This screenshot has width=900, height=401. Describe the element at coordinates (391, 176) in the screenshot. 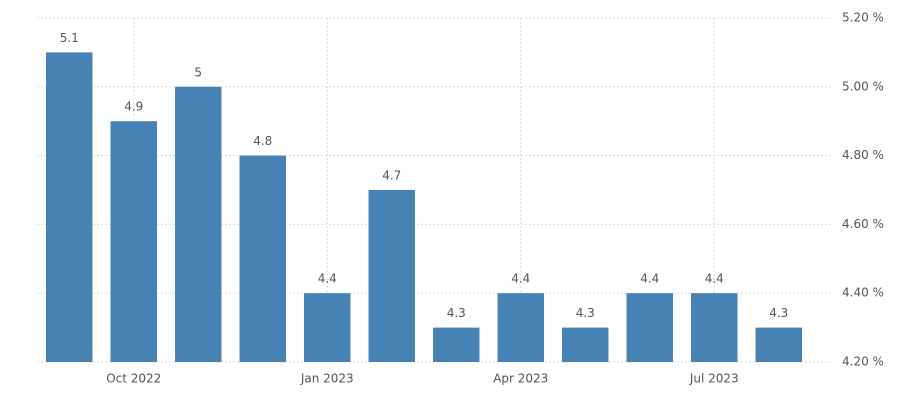

I see `value-label: 4.7` at that location.